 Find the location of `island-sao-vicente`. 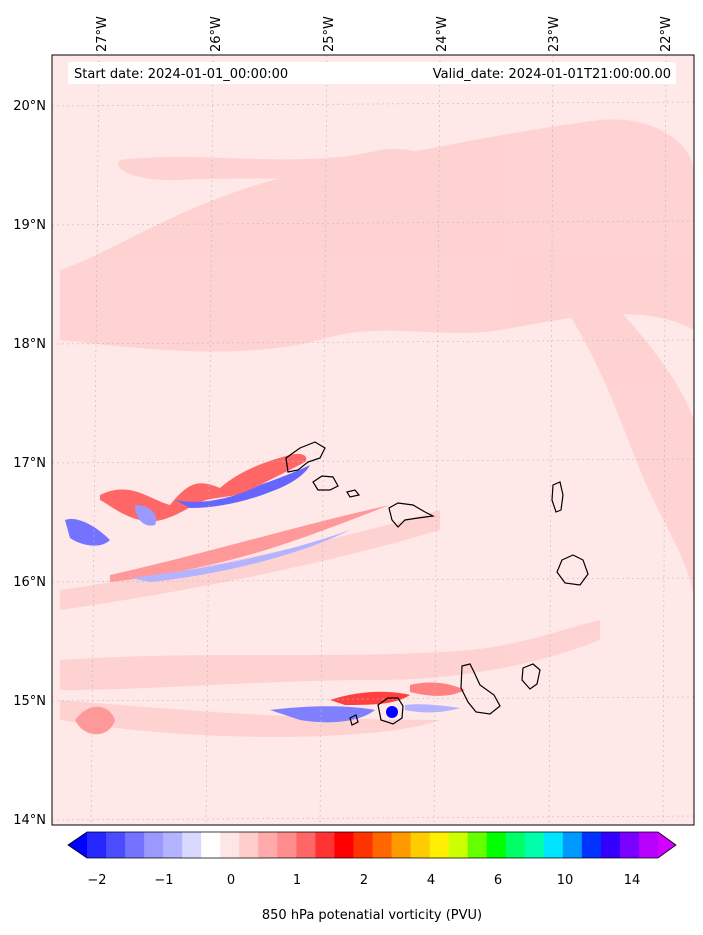

island-sao-vicente is located at coordinates (325, 483).